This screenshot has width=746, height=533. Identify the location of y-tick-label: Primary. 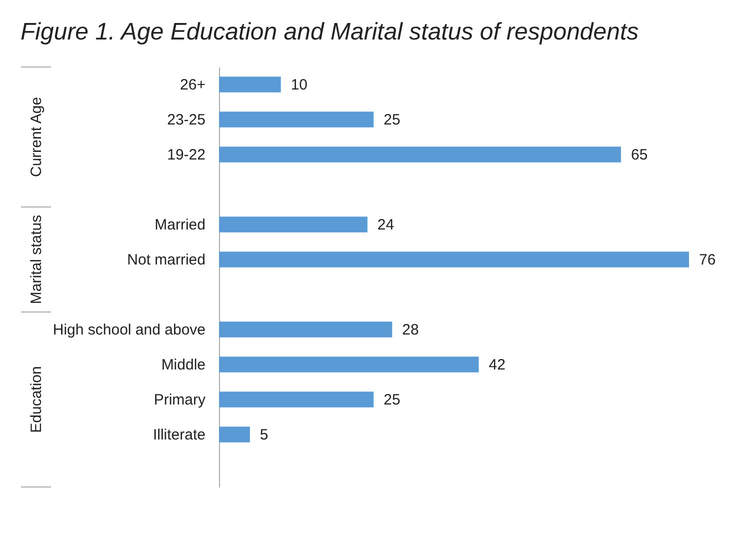
(180, 400).